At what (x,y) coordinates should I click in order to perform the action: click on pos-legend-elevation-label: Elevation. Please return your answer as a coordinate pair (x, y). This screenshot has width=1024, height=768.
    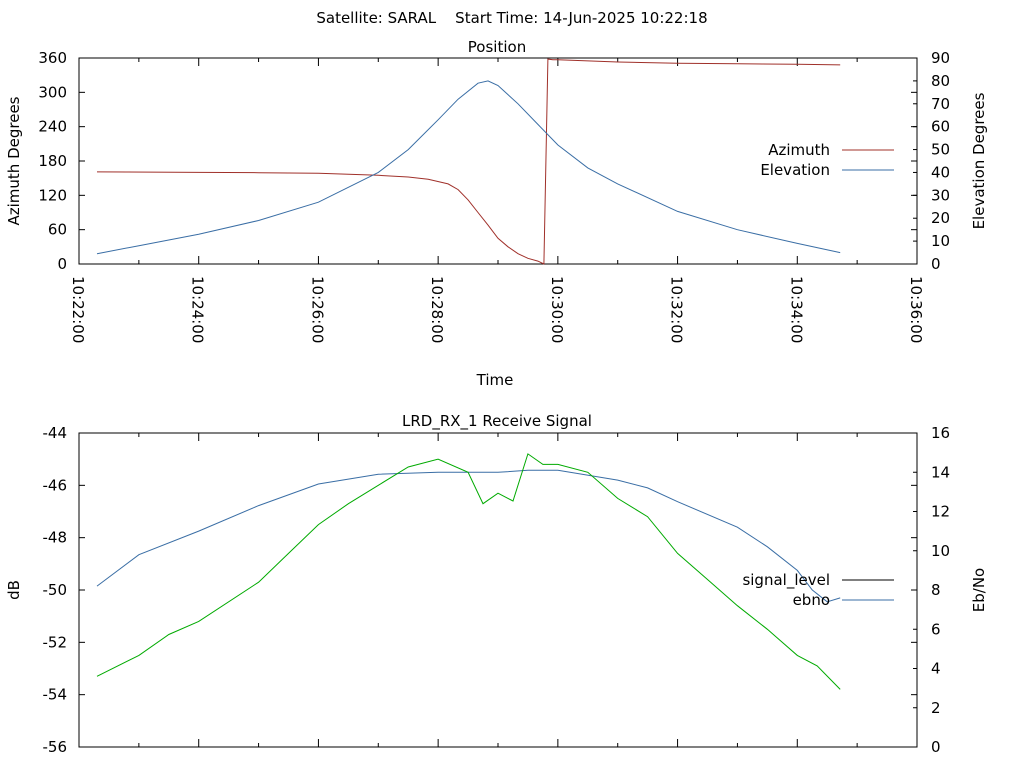
    Looking at the image, I should click on (795, 170).